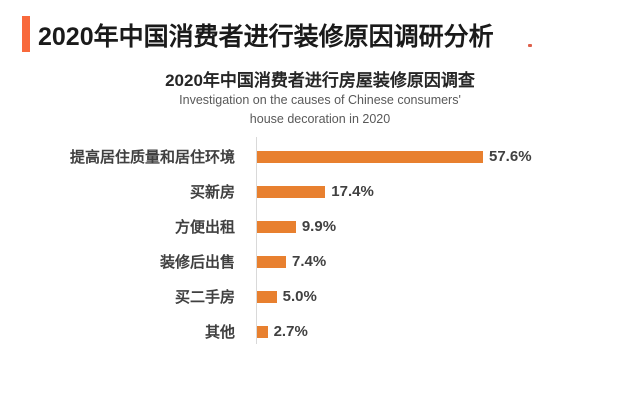  Describe the element at coordinates (352, 191) in the screenshot. I see `value-label: 17.4%` at that location.